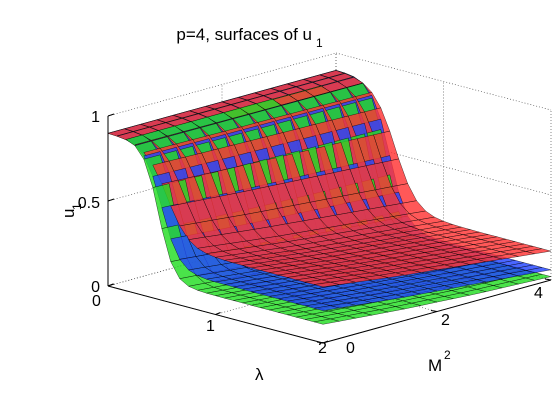 Image resolution: width=554 pixels, height=420 pixels. What do you see at coordinates (259, 374) in the screenshot?
I see `x-axis-label: λ` at bounding box center [259, 374].